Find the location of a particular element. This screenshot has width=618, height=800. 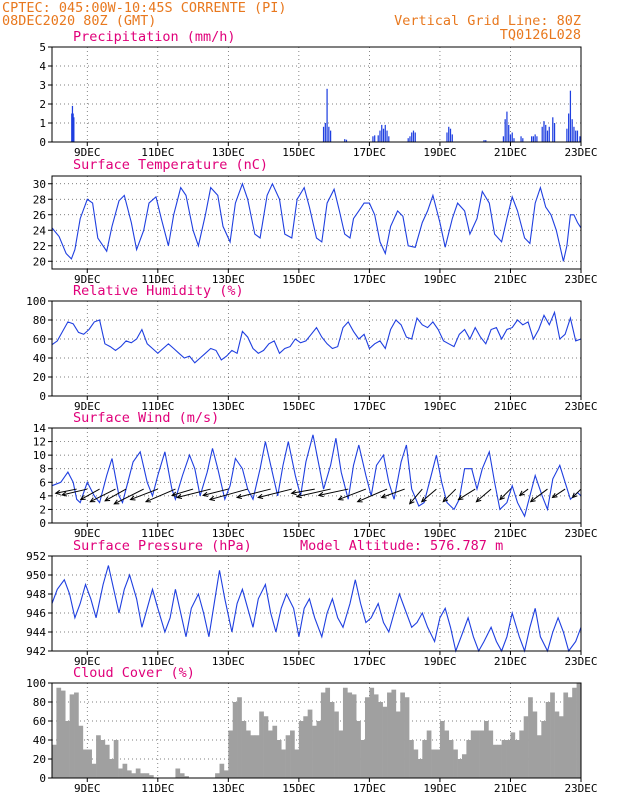

wind-ytick-label: 4 is located at coordinates (42, 496).